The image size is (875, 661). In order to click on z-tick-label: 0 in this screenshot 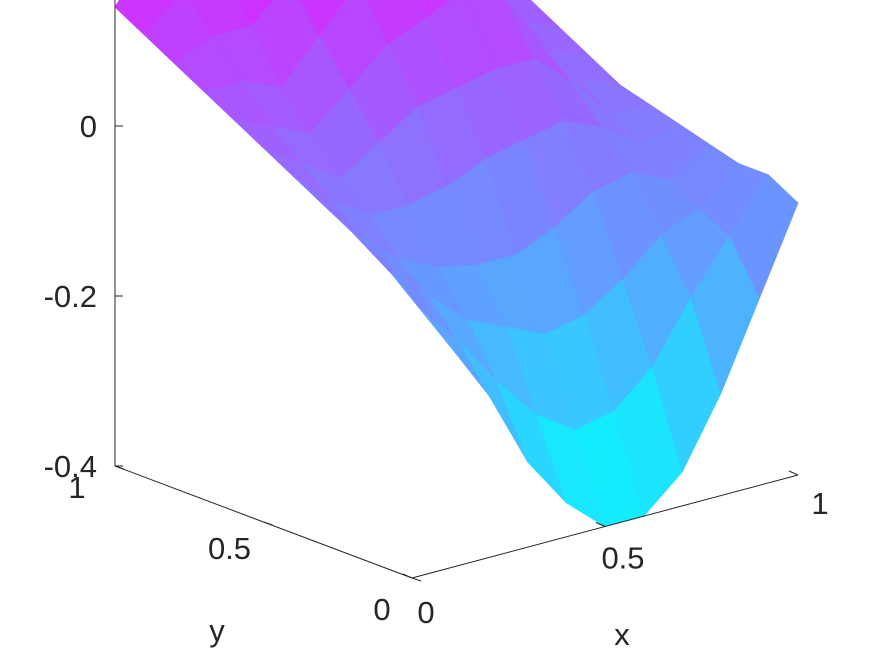, I will do `click(88, 126)`.